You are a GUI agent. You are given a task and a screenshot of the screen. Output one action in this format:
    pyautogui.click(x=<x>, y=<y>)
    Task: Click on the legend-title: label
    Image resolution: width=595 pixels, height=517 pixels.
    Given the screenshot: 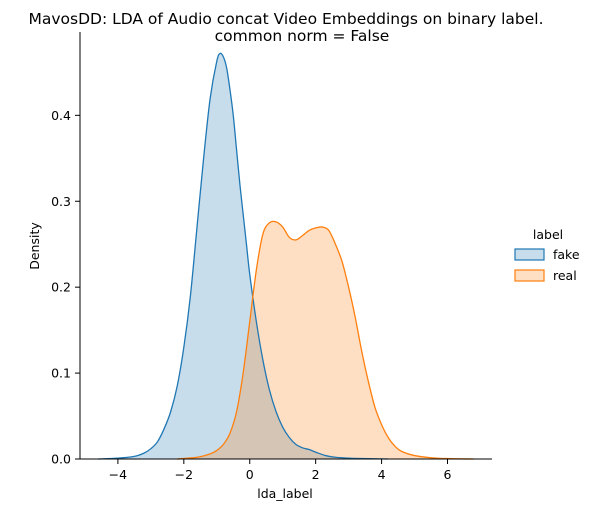 What is the action you would take?
    pyautogui.click(x=548, y=234)
    